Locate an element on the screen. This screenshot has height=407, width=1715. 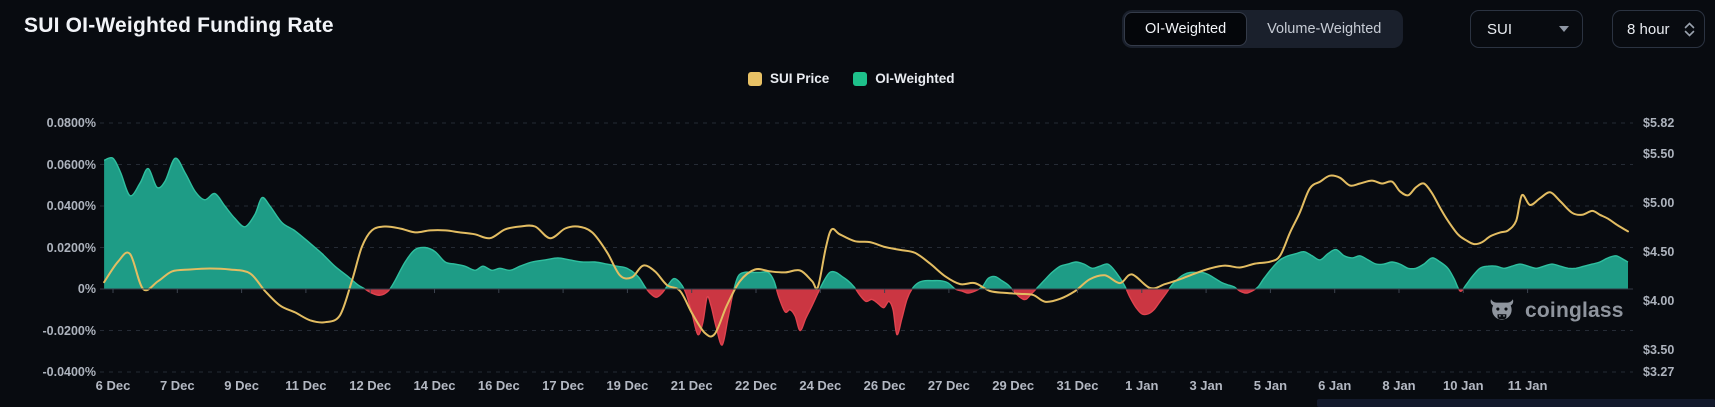
x-axis-date-label: 6 Jan is located at coordinates (1335, 385).